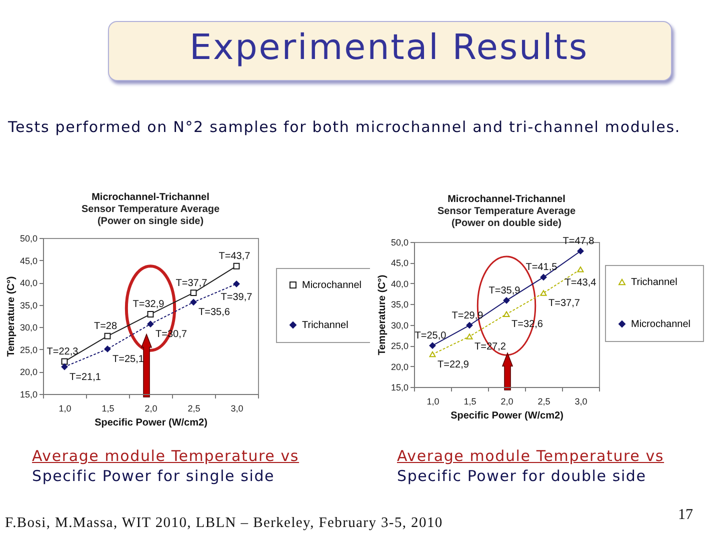 This screenshot has height=540, width=720. What do you see at coordinates (214, 312) in the screenshot?
I see `data-label: T=35,6` at bounding box center [214, 312].